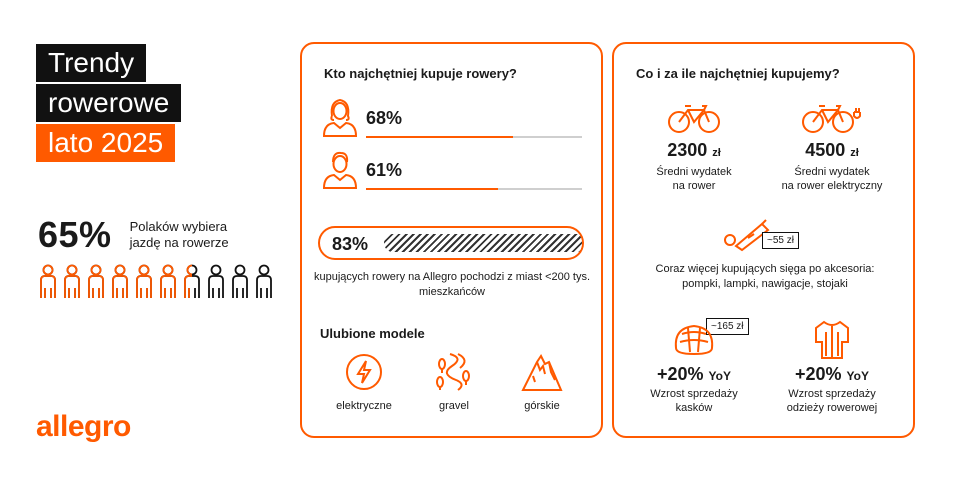 The width and height of the screenshot is (960, 480). I want to click on town-stat-pill: 83%, so click(451, 243).